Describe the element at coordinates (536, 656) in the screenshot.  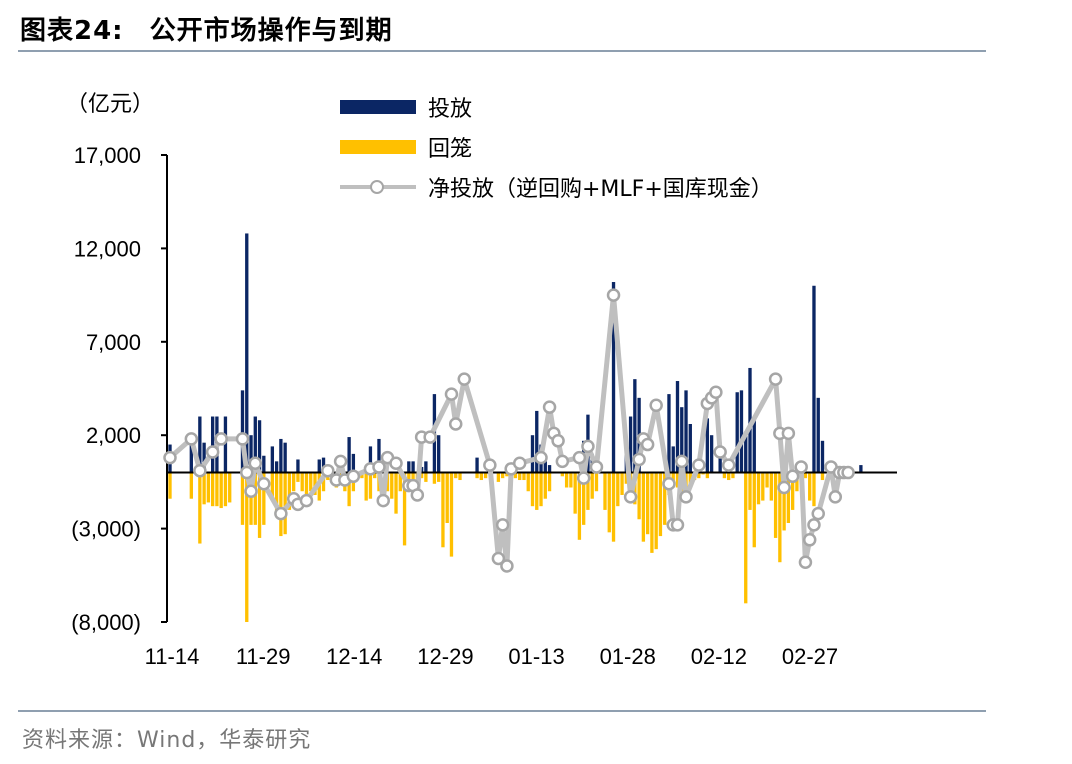
I see `x-tick-label: 01-13` at that location.